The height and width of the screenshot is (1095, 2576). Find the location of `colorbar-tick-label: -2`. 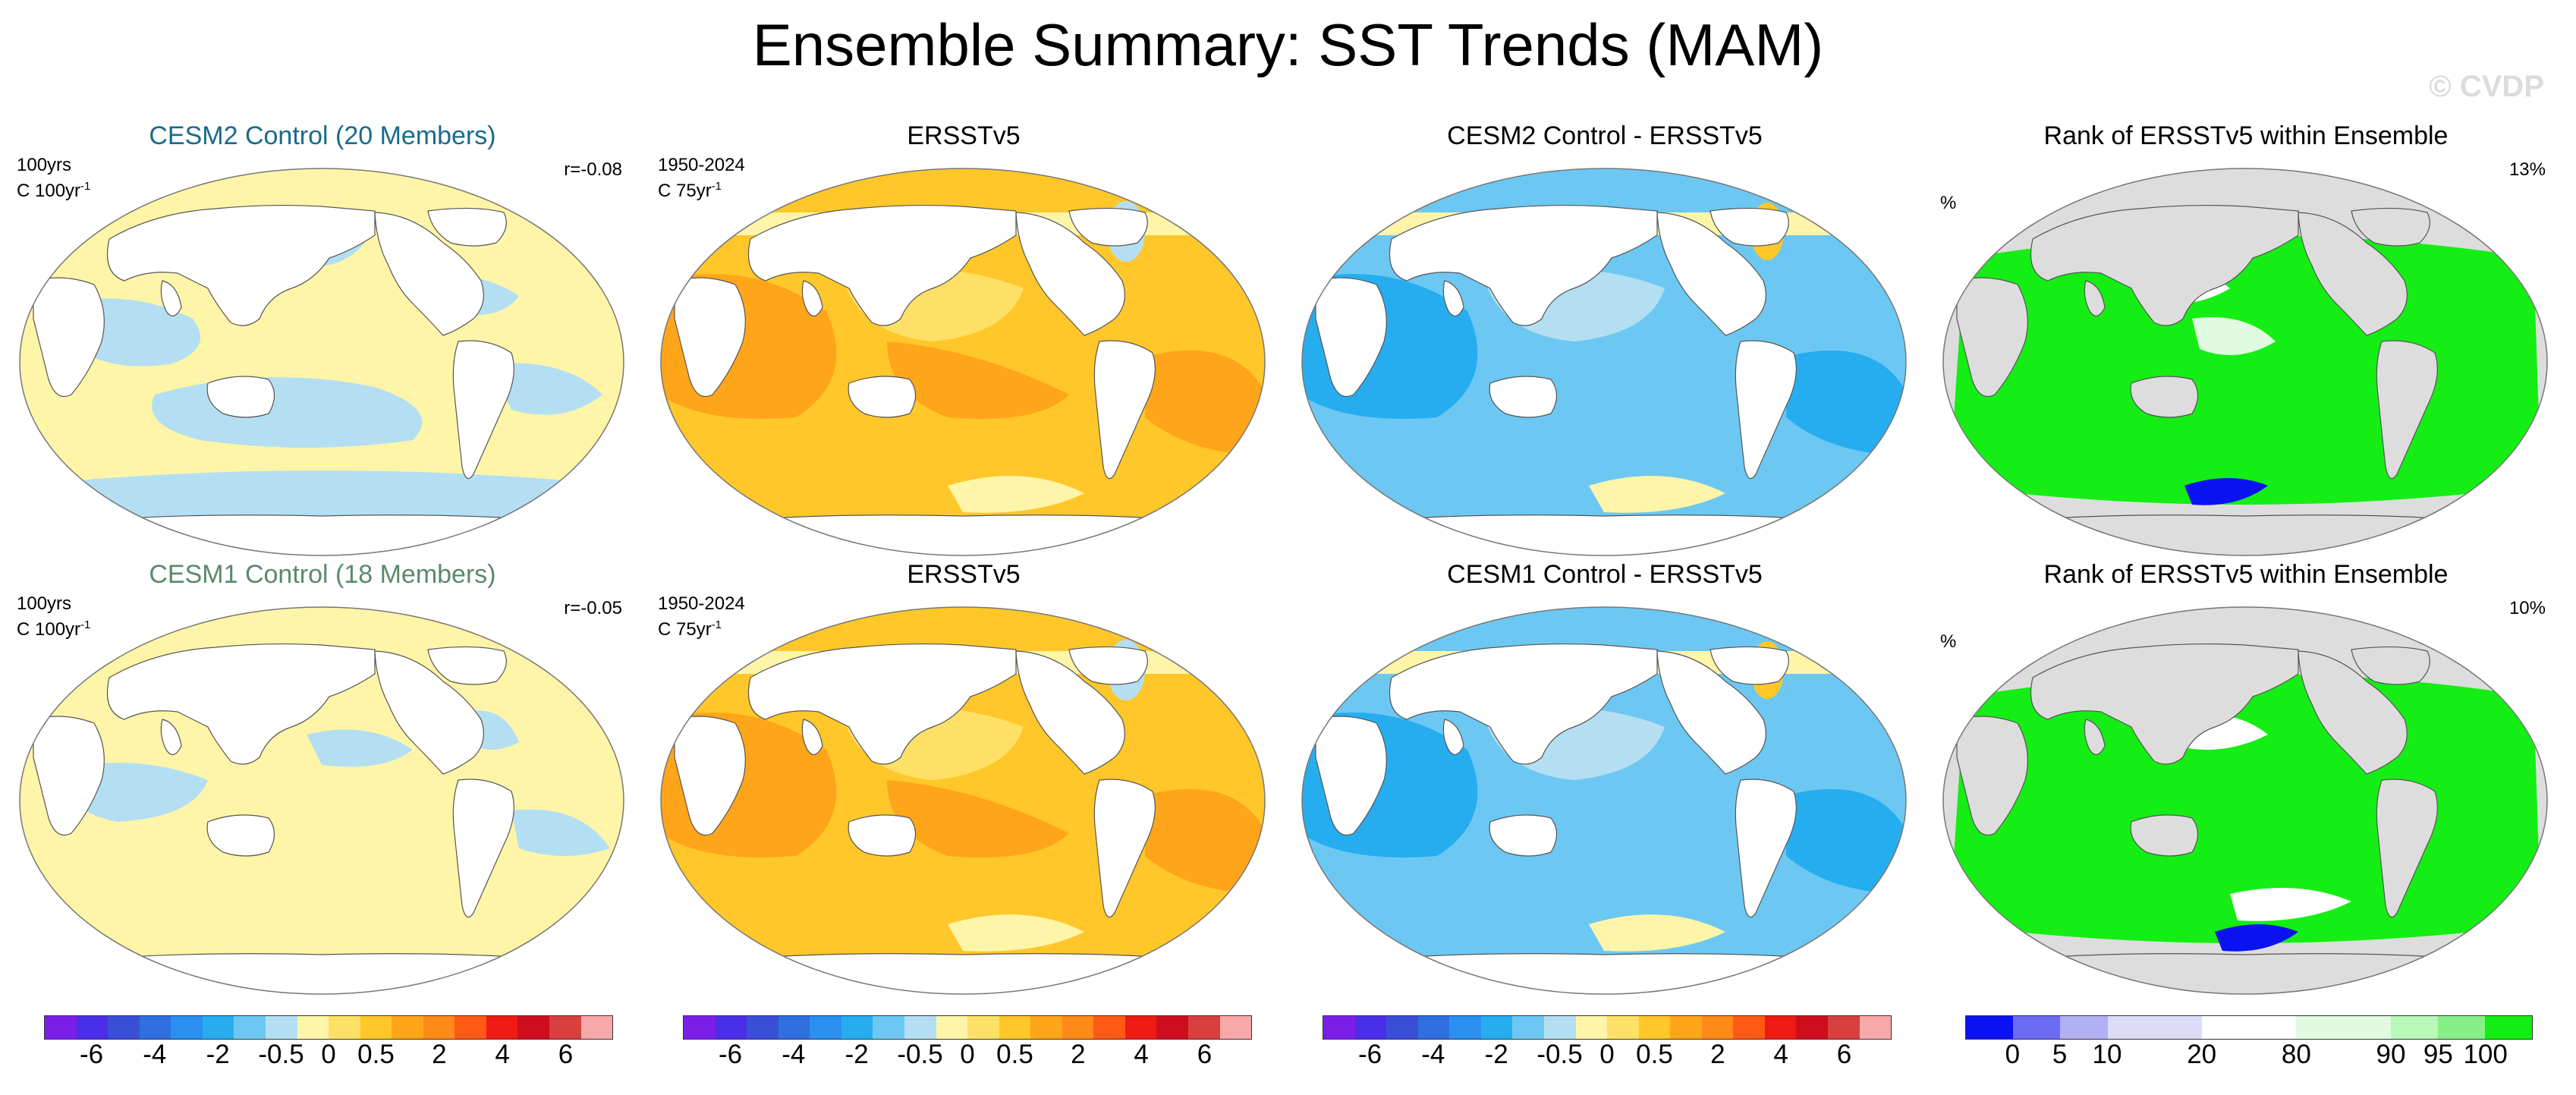

colorbar-tick-label: -2 is located at coordinates (218, 1054).